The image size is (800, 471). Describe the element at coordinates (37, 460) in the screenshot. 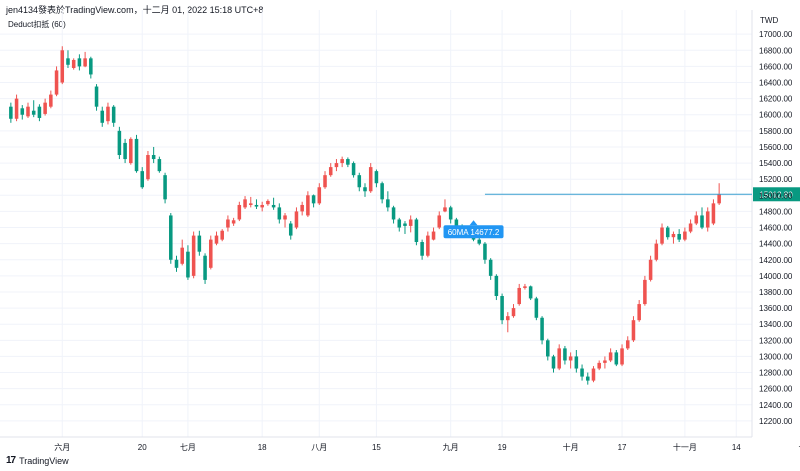

I see `footer-brand: 17 TradingView` at that location.